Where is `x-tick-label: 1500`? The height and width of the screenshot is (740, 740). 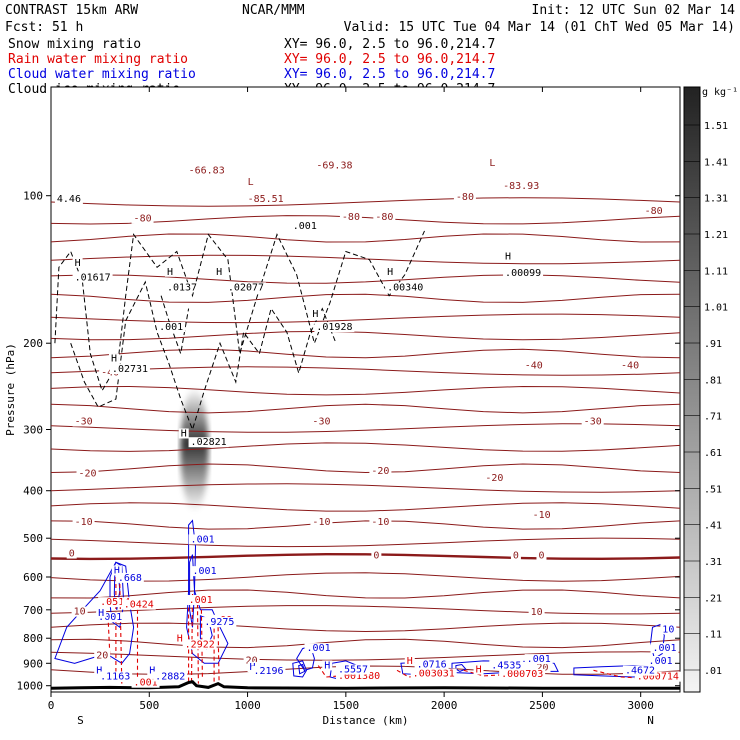 x-tick-label: 1500 is located at coordinates (346, 705).